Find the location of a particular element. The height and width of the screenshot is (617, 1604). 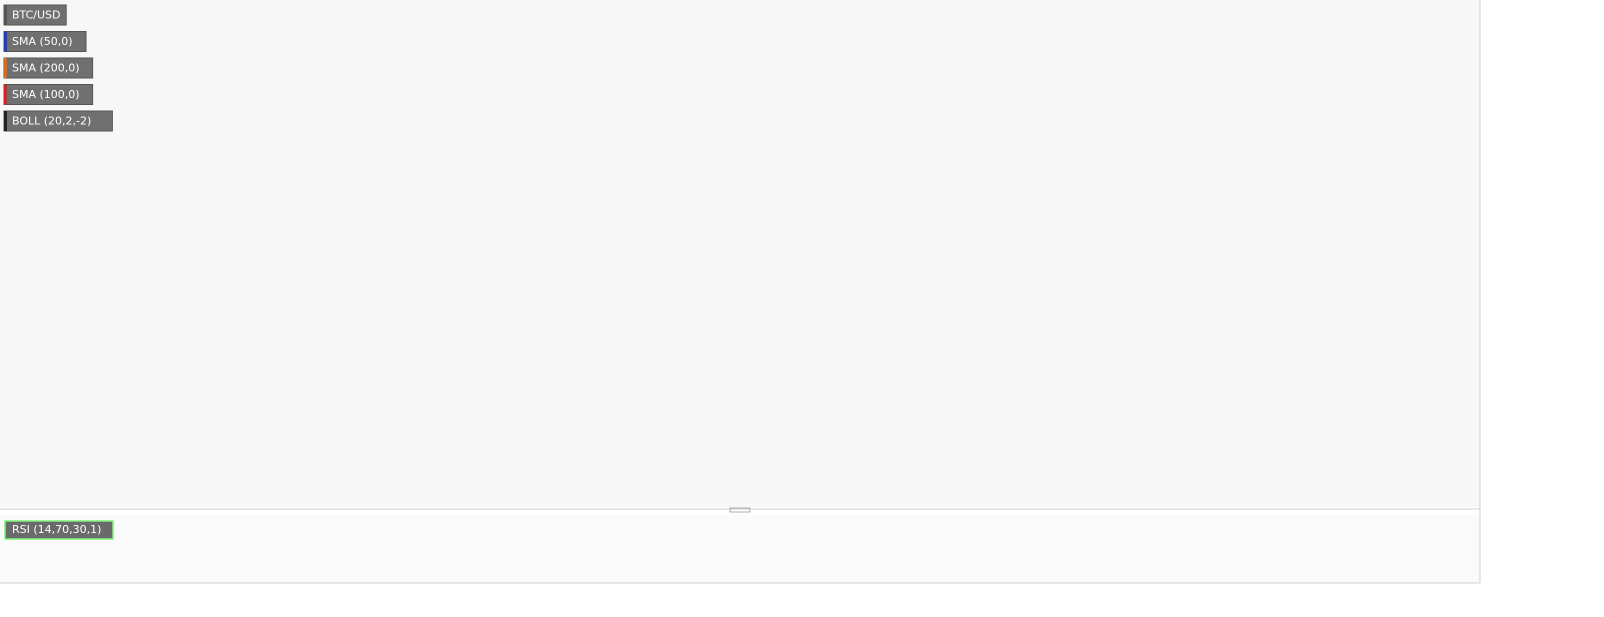

legend-label: SMA (50,0) is located at coordinates (42, 41).